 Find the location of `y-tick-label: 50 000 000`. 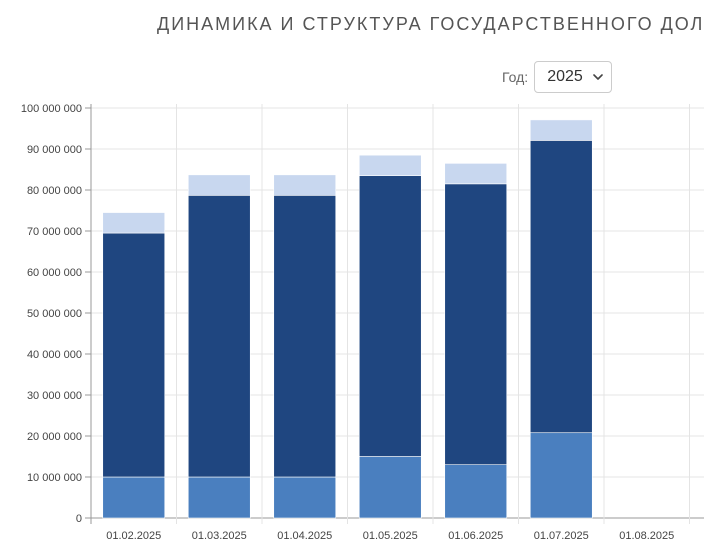

y-tick-label: 50 000 000 is located at coordinates (54, 314).